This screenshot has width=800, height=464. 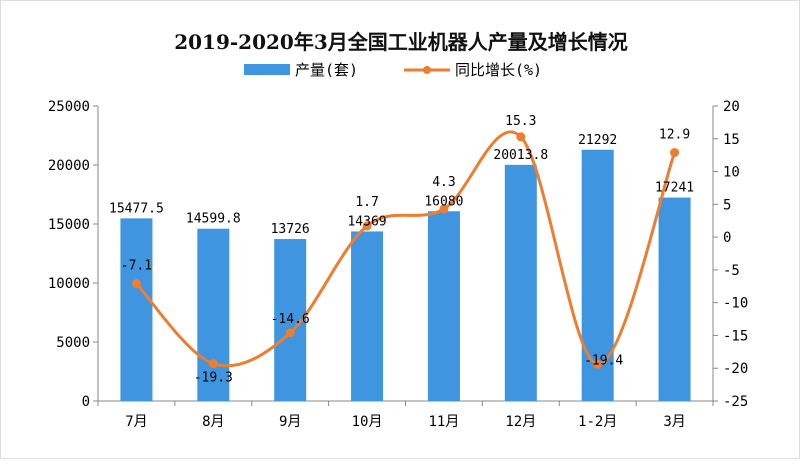 What do you see at coordinates (69, 284) in the screenshot?
I see `left-tick-label: 10000` at bounding box center [69, 284].